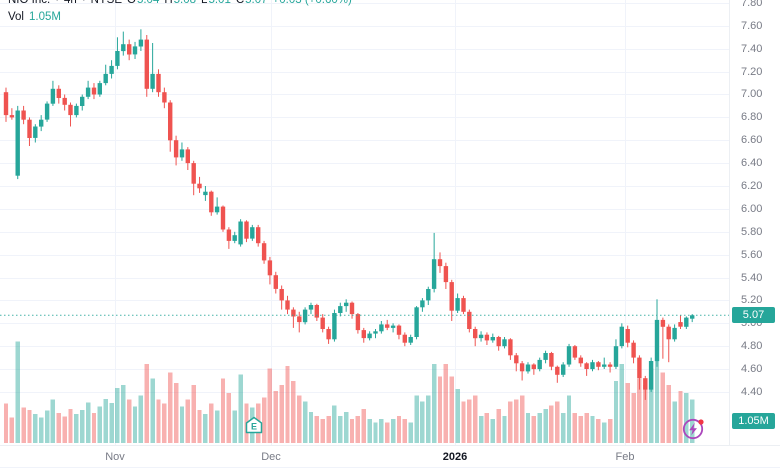 The image size is (780, 470). I want to click on price-tick-label: 7.40, so click(752, 48).